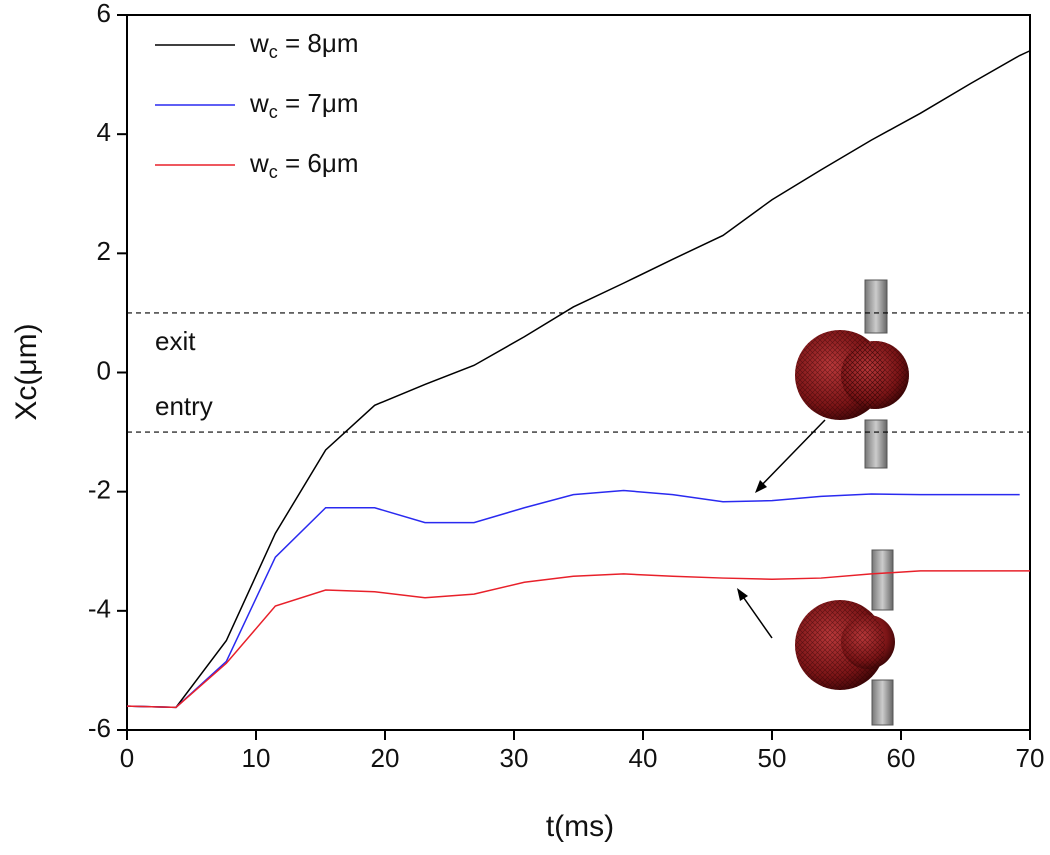 The height and width of the screenshot is (855, 1050). What do you see at coordinates (901, 758) in the screenshot?
I see `x-tick-label: 60` at bounding box center [901, 758].